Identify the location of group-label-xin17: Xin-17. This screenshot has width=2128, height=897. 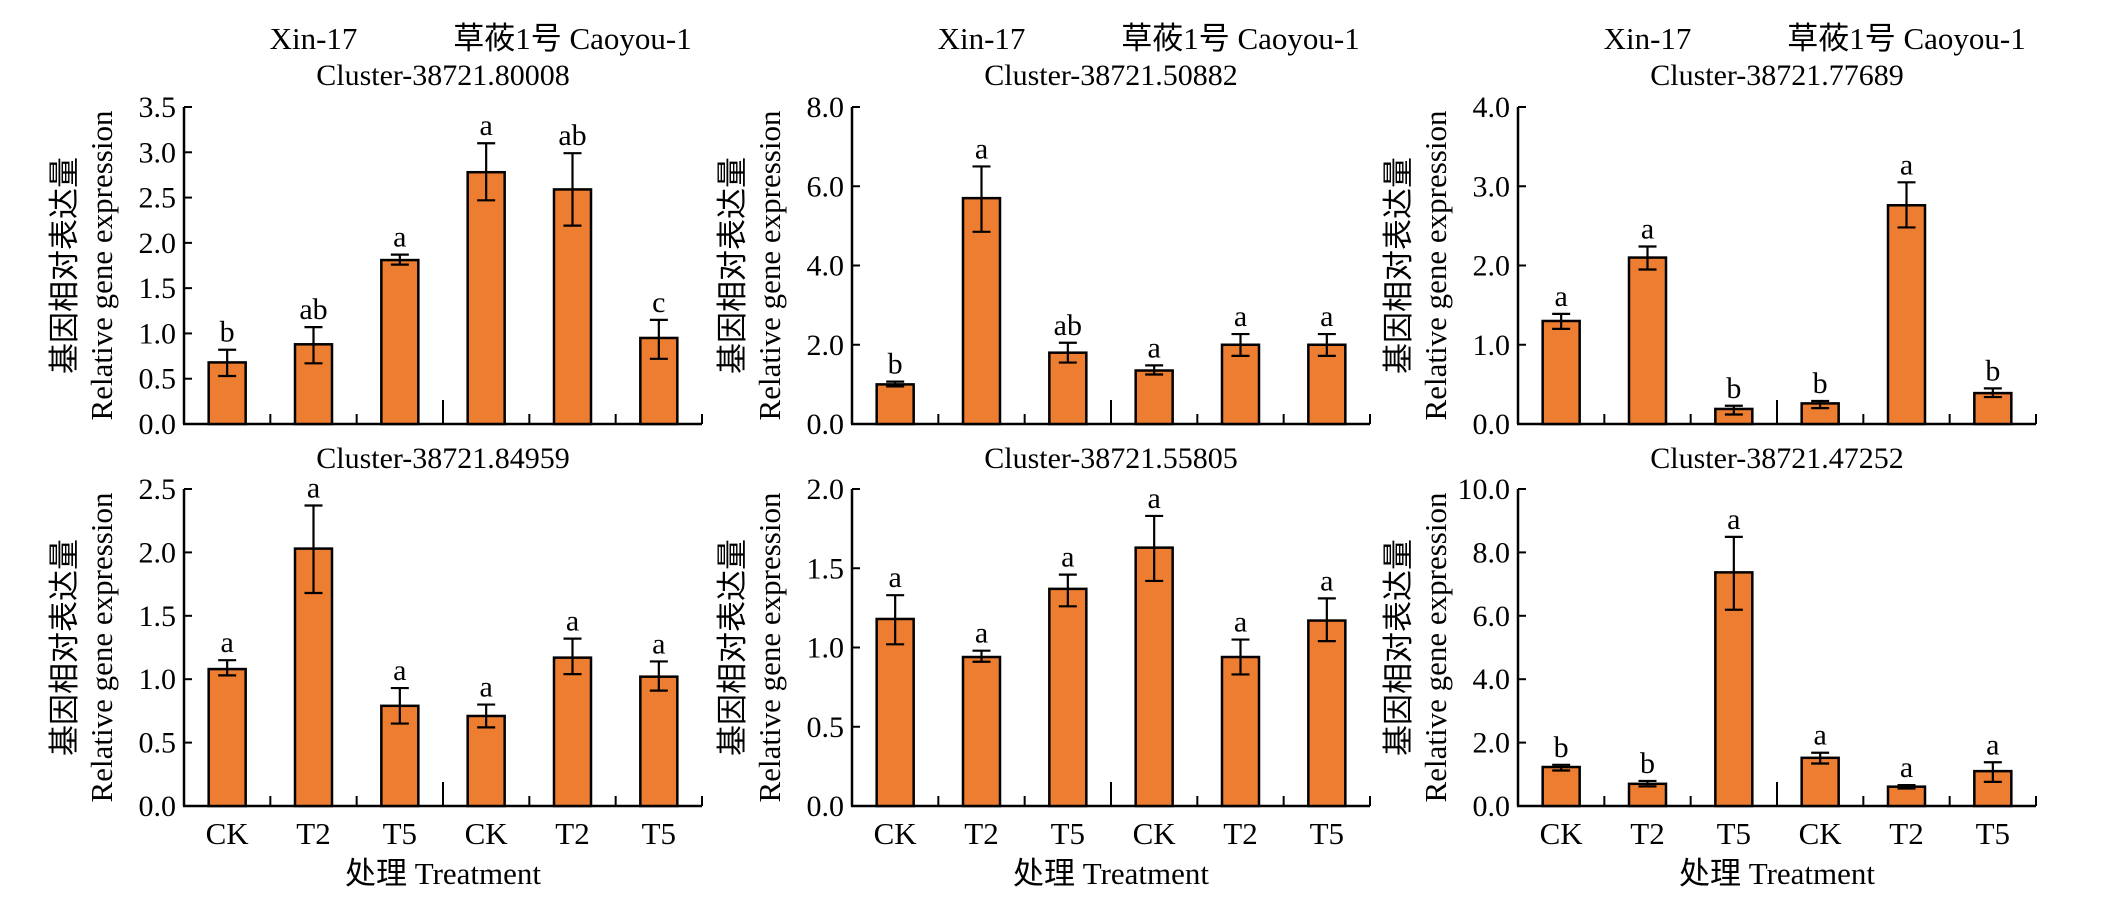
(982, 38).